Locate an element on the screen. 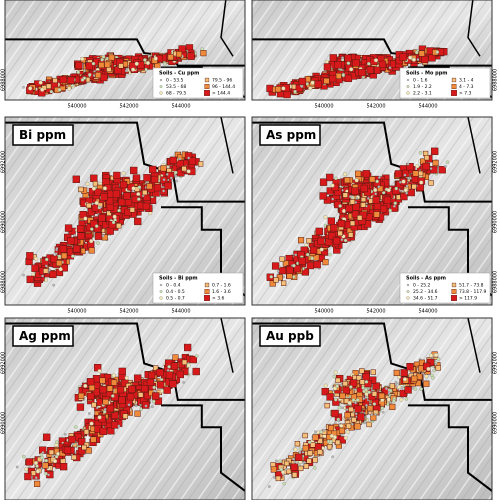 This screenshot has height=504, width=500. legend-label: 0 - 53.5 is located at coordinates (175, 81).